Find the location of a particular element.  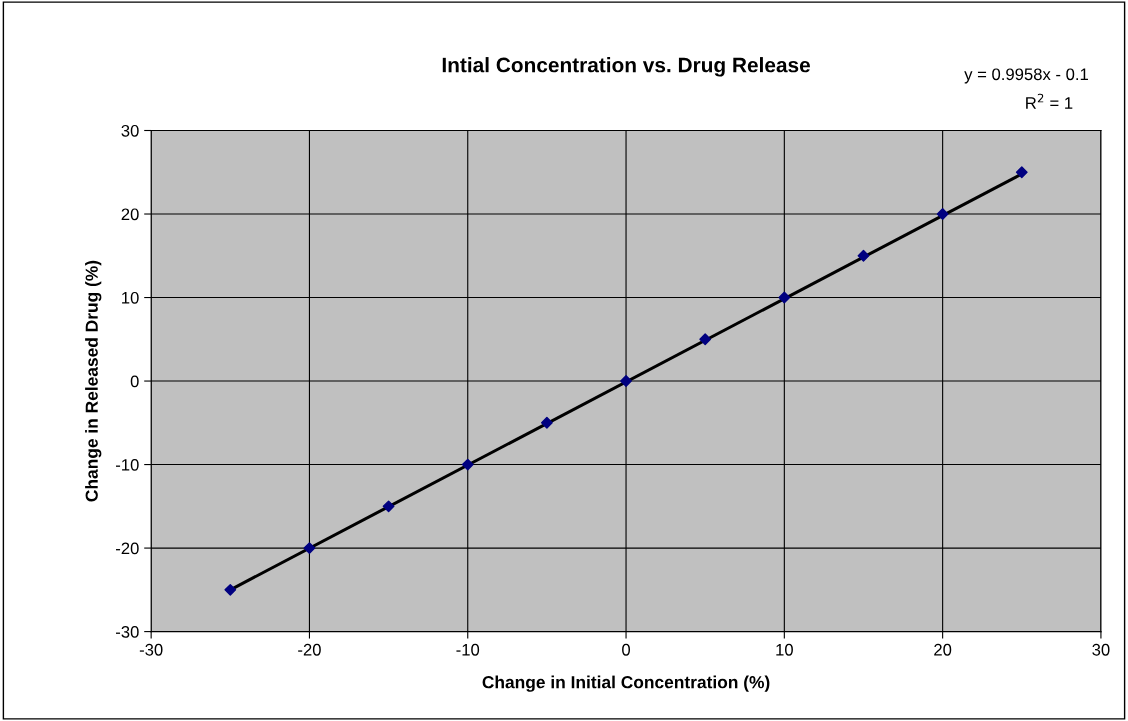

y-tick-label: -30 is located at coordinates (127, 632).